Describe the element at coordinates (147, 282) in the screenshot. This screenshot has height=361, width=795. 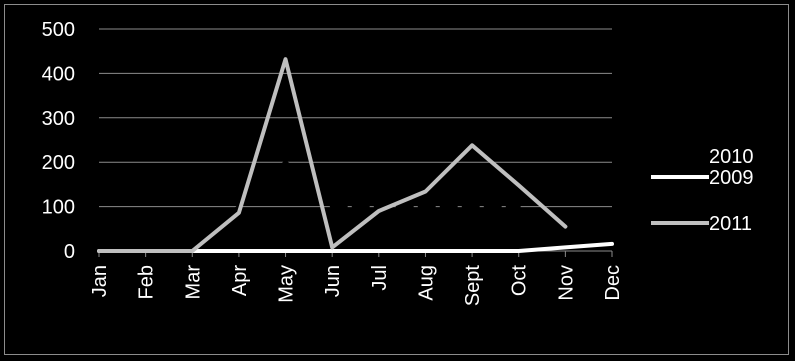
I see `x-tick-label: Feb` at that location.